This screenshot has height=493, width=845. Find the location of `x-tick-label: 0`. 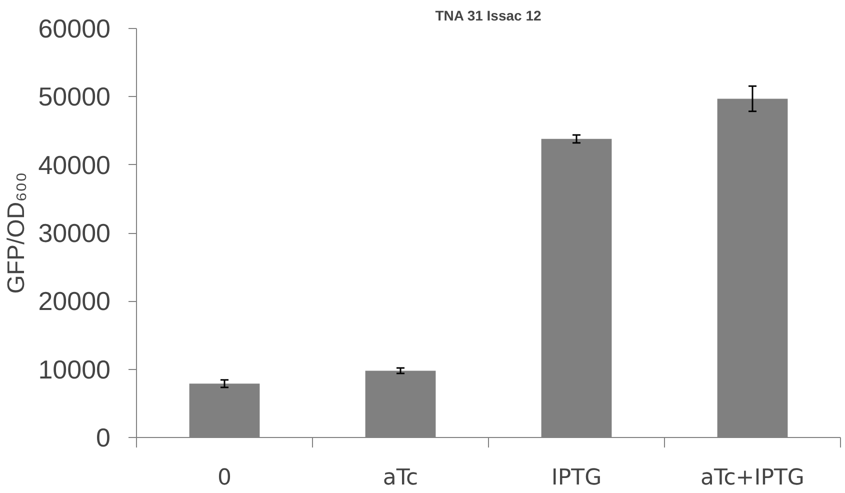

x-tick-label: 0 is located at coordinates (225, 478).